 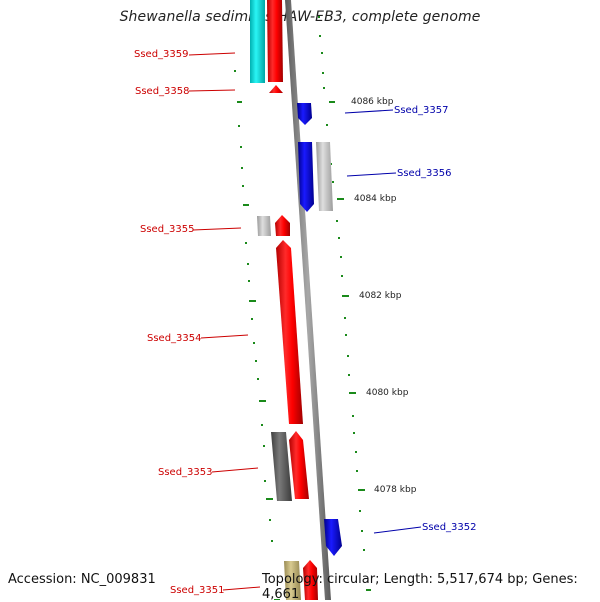 I want to click on kbp-label: 4084 kbp, so click(x=375, y=199).